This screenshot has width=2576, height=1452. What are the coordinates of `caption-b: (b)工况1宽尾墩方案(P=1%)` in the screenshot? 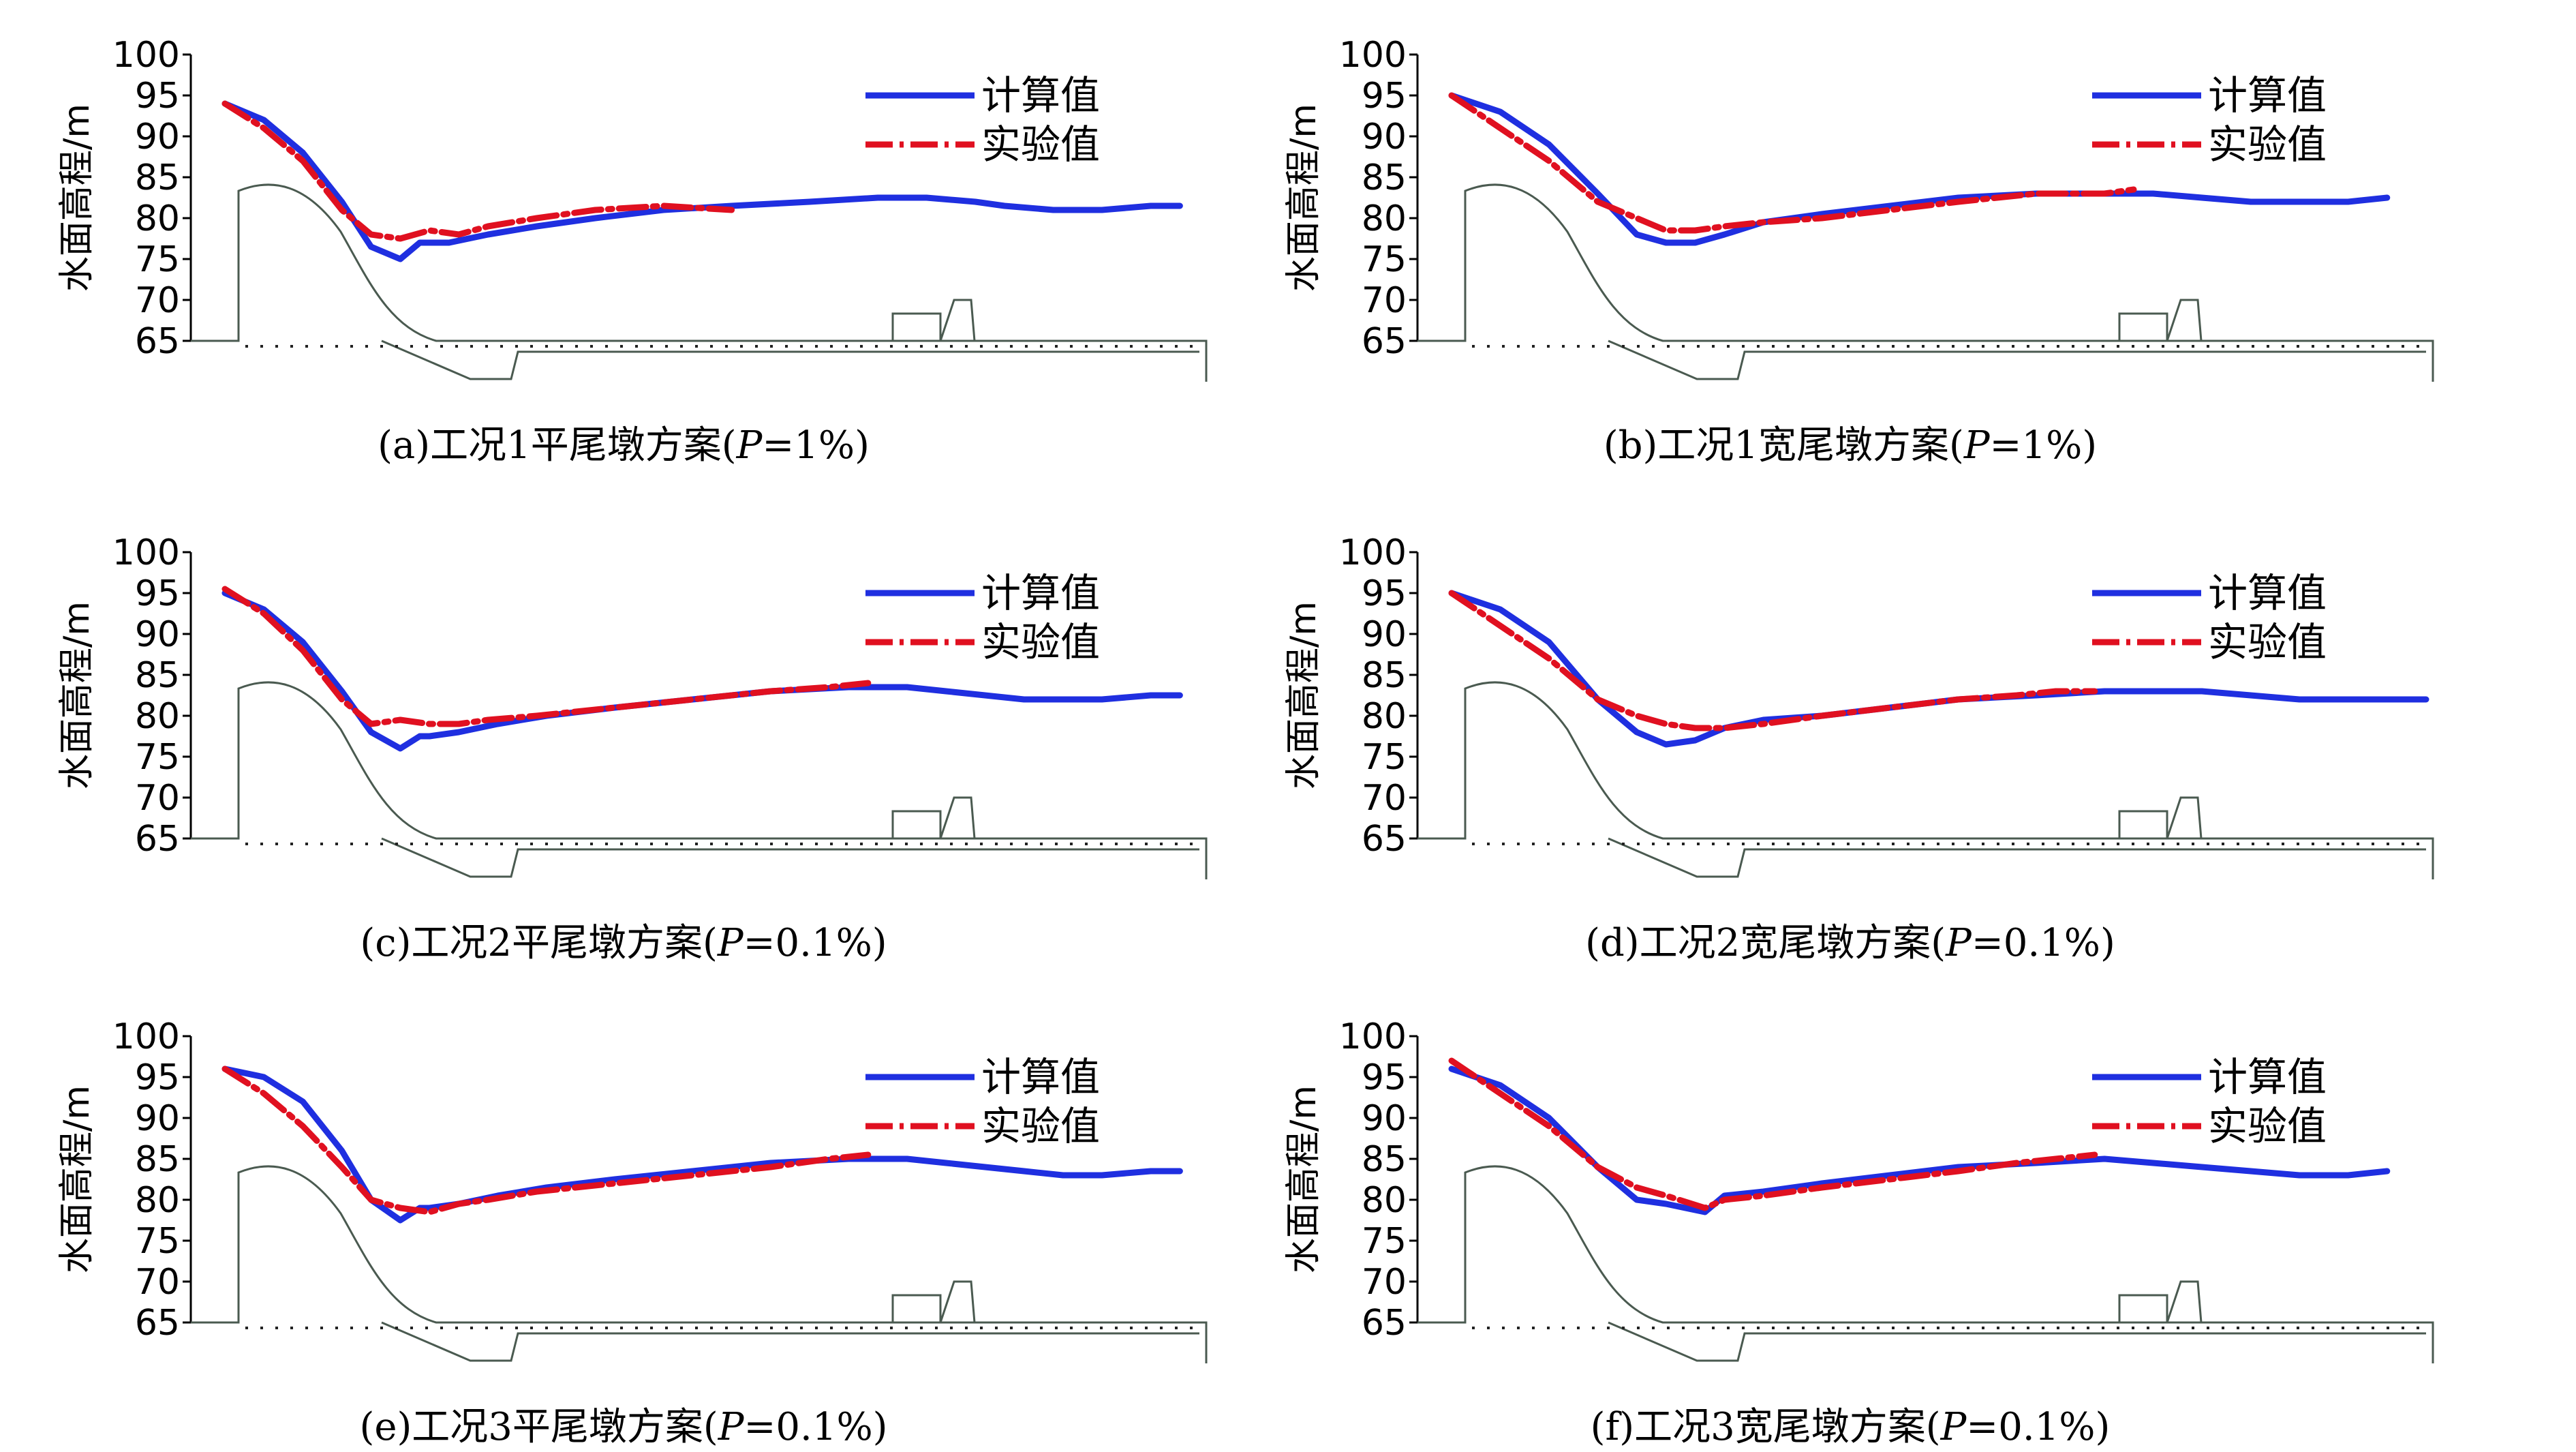 It's located at (1851, 446).